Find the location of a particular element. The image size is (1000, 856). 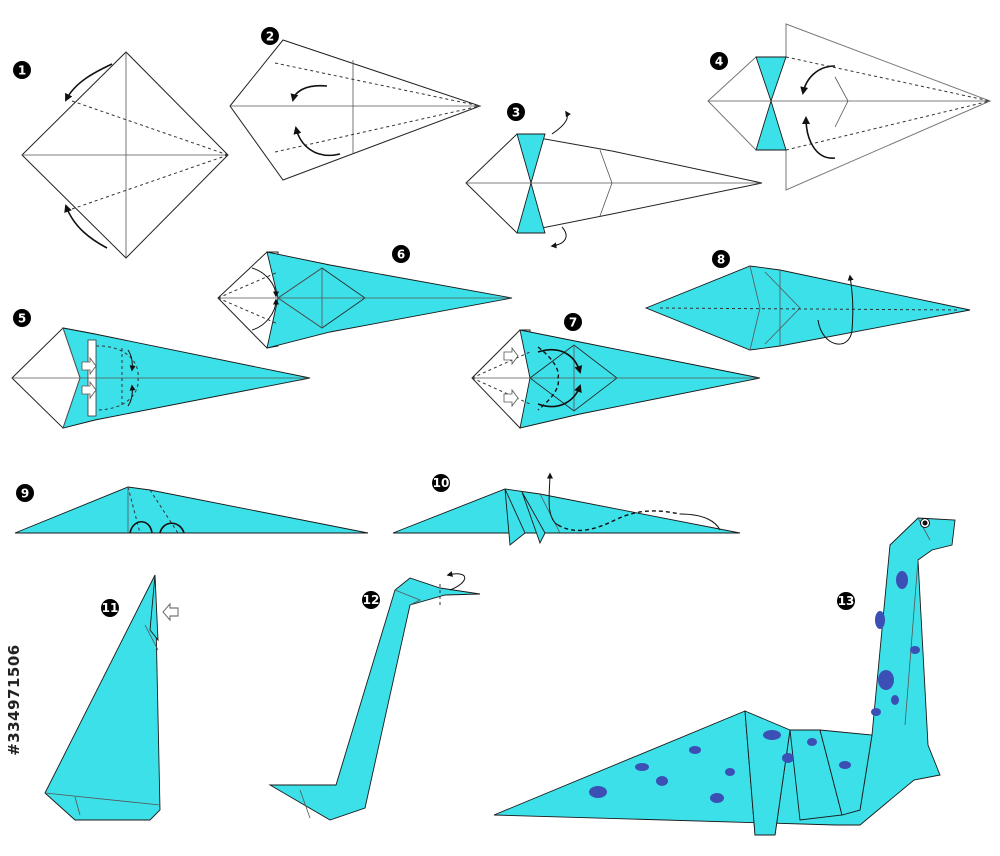

svg-text: 6 is located at coordinates (401, 255).